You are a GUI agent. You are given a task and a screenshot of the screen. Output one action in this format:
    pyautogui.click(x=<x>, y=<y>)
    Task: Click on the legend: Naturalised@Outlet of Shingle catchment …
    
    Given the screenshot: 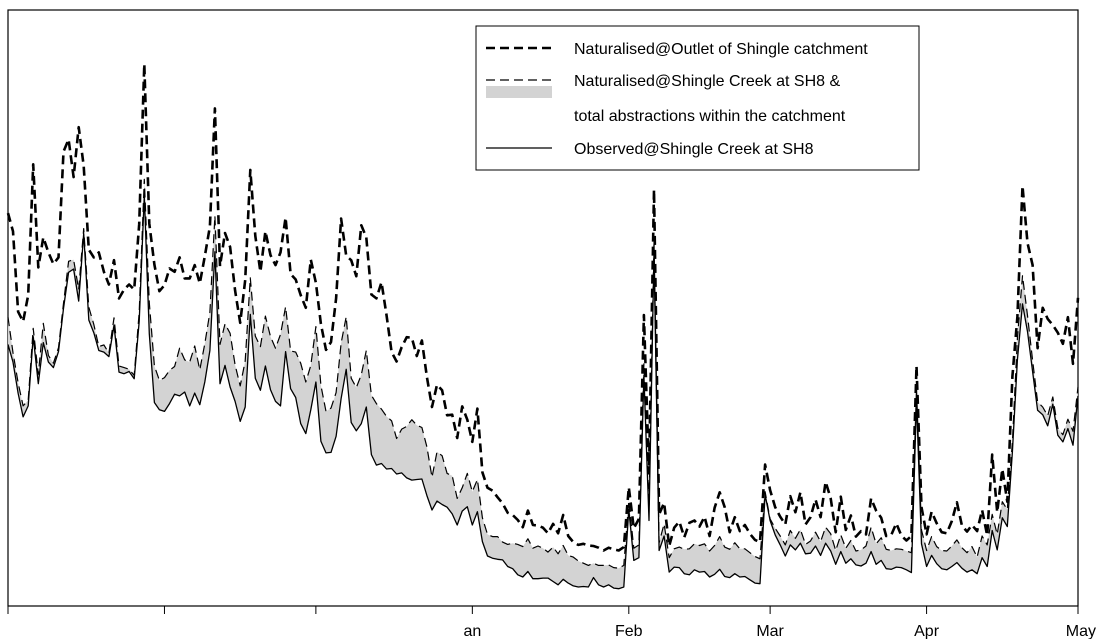 What is the action you would take?
    pyautogui.click(x=697, y=98)
    